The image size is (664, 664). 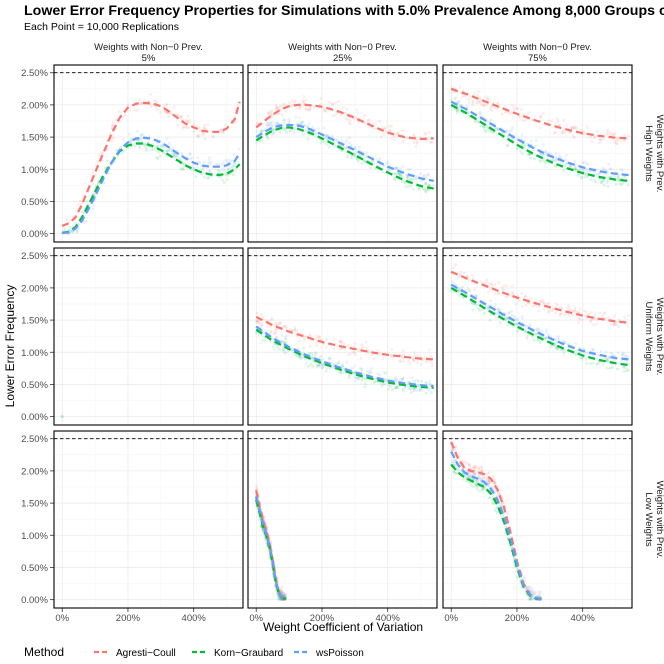 What do you see at coordinates (148, 519) in the screenshot?
I see `panel-border` at bounding box center [148, 519].